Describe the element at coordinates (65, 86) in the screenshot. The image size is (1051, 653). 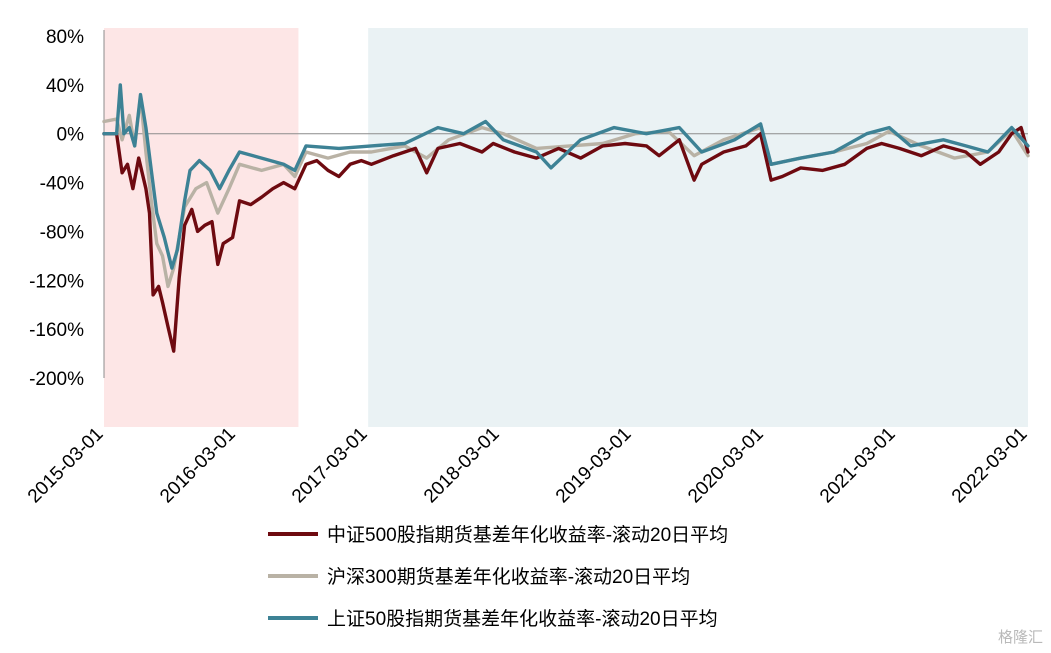
I see `y-tick-label: 40%` at that location.